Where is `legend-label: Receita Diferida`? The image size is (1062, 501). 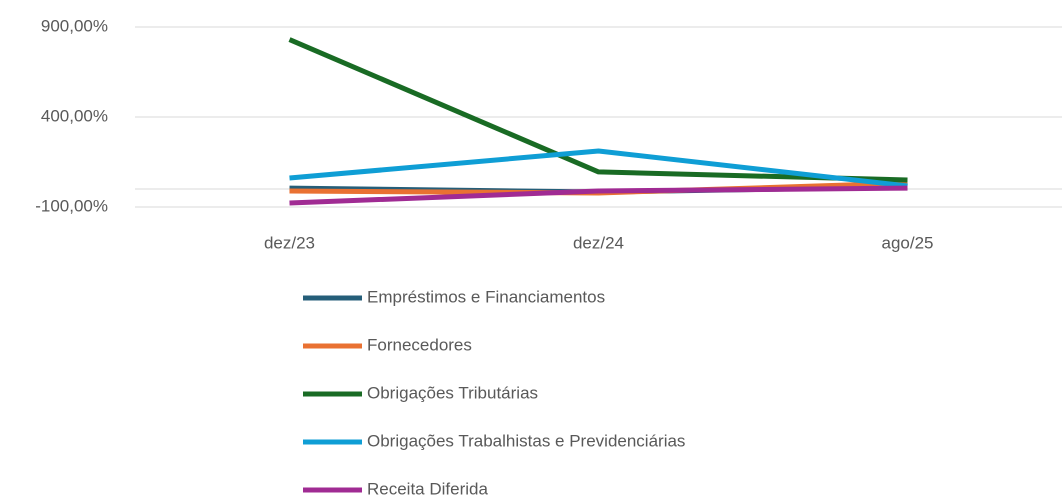 legend-label: Receita Diferida is located at coordinates (427, 488).